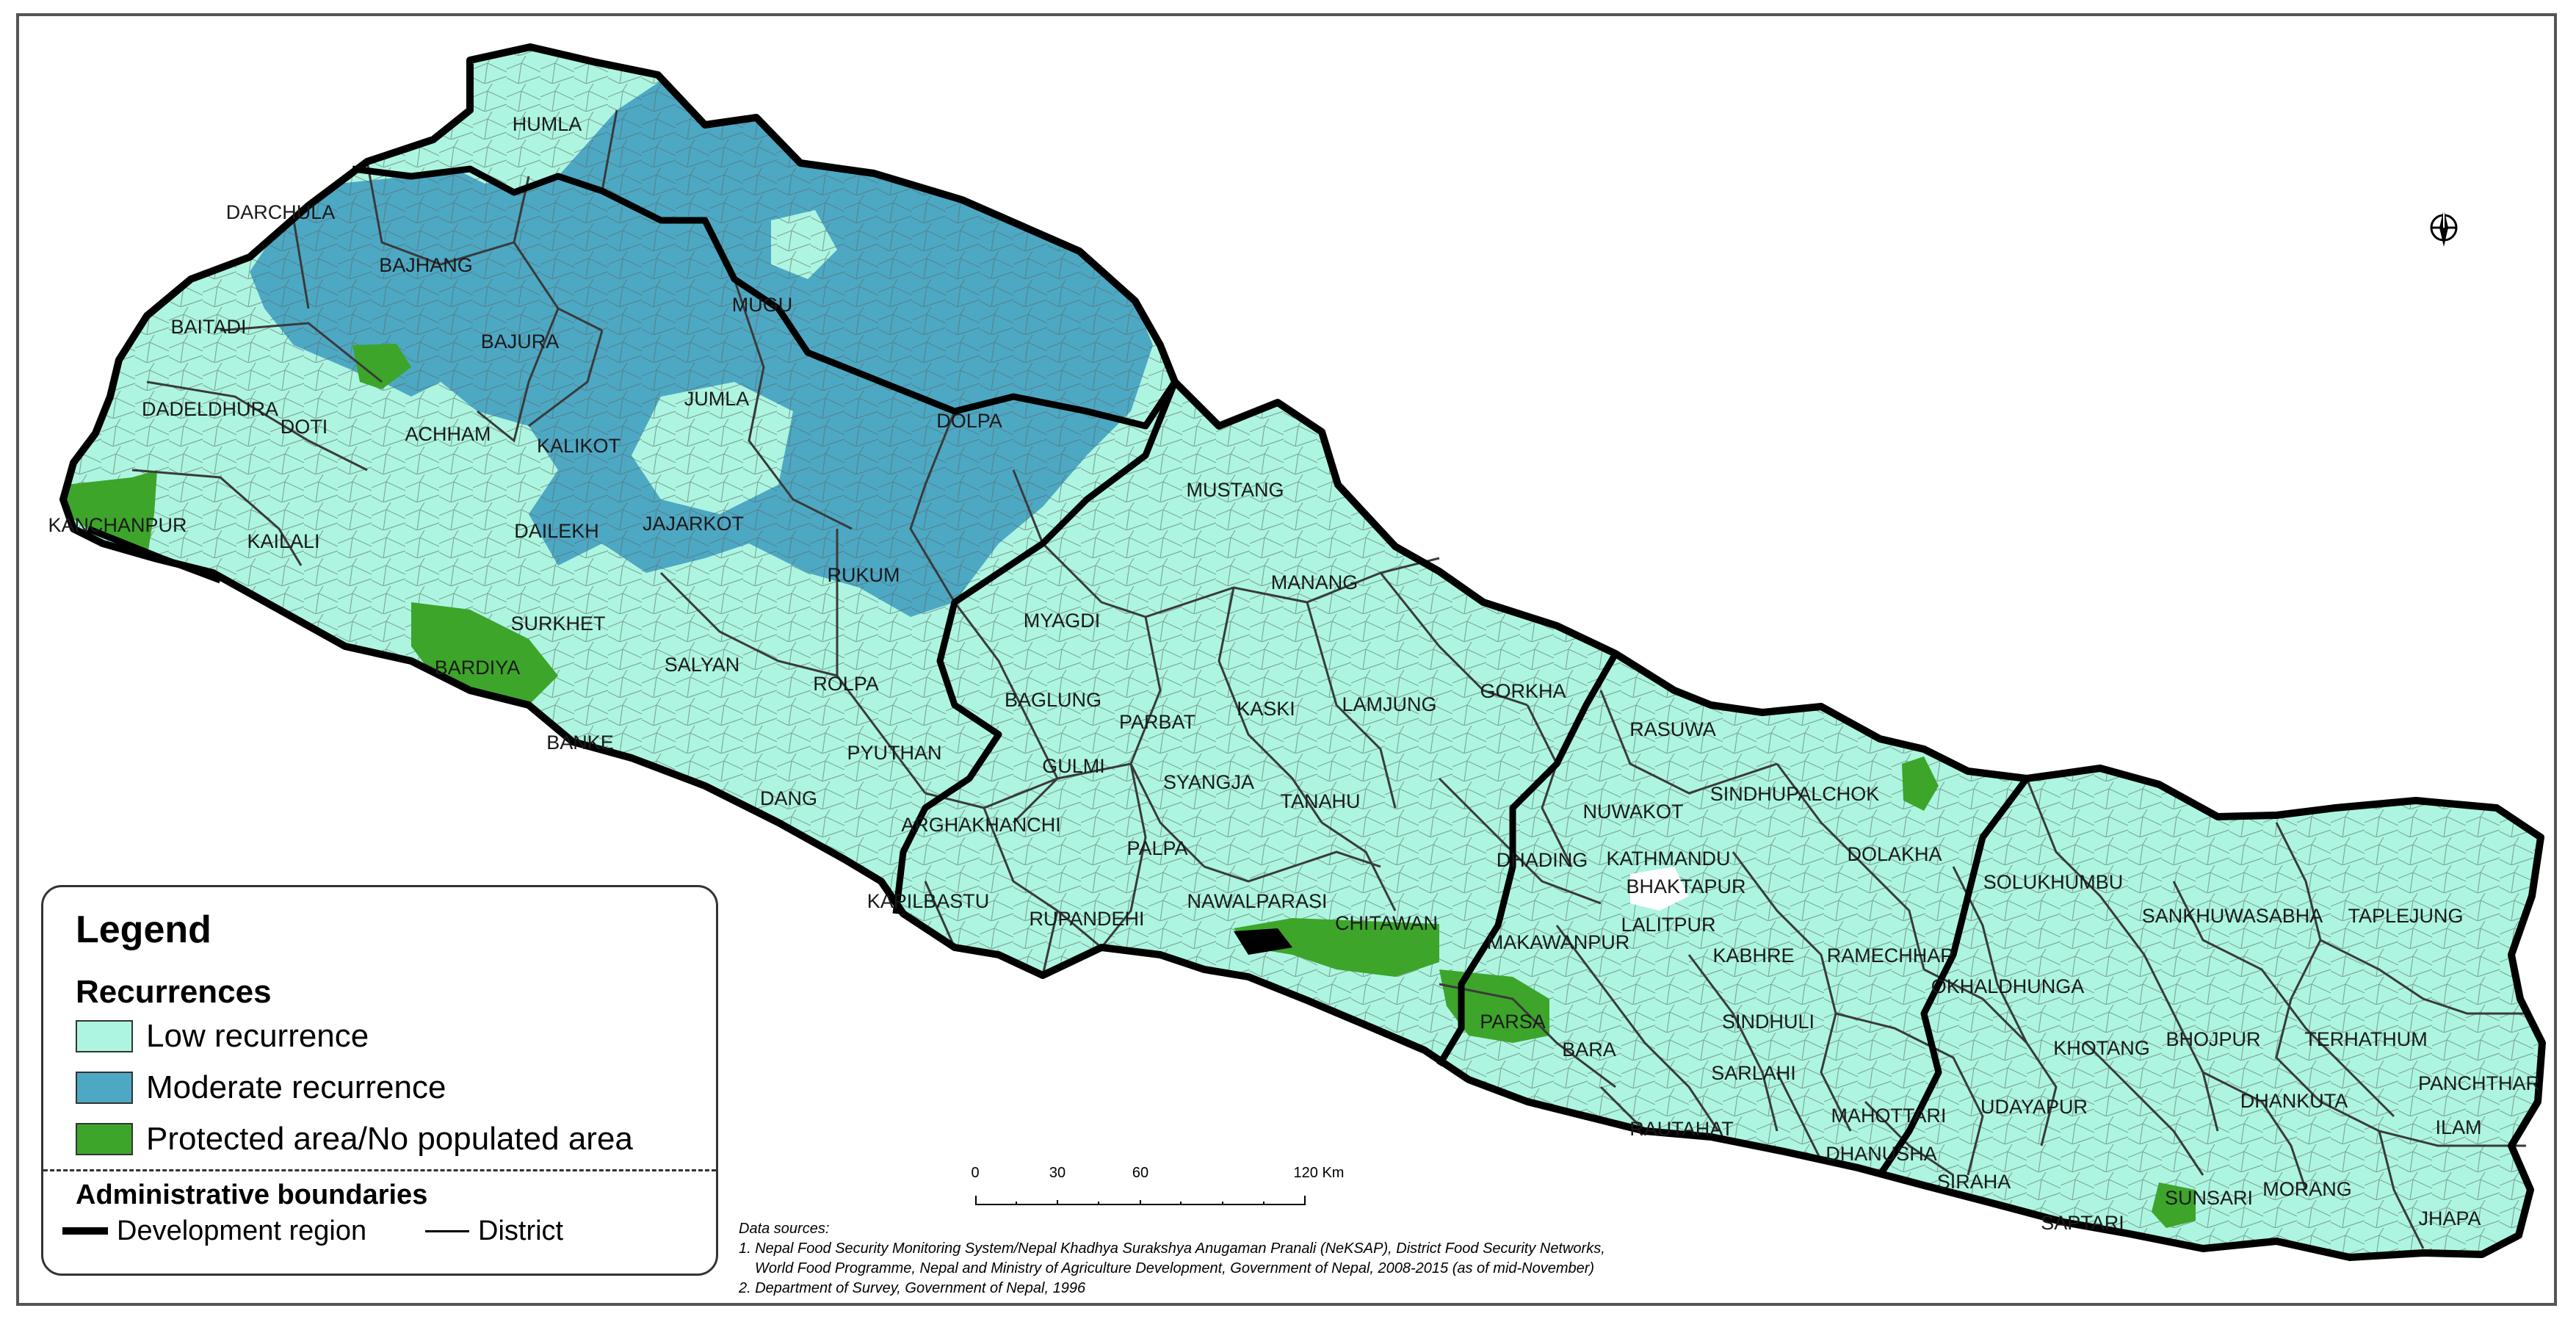 This screenshot has width=2576, height=1322. I want to click on district-label-banke: BANKE, so click(580, 743).